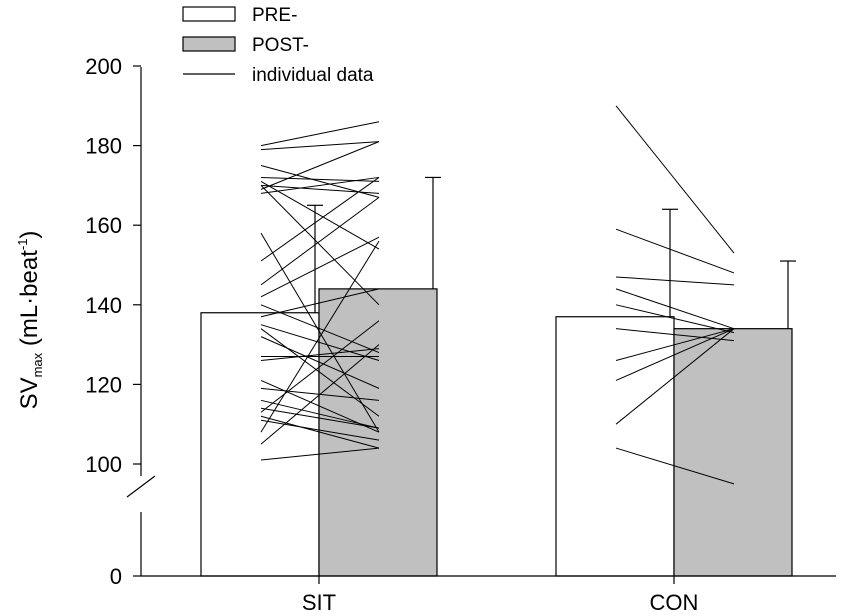 This screenshot has height=616, width=841. What do you see at coordinates (274, 15) in the screenshot?
I see `legend-label-pre: PRE-` at bounding box center [274, 15].